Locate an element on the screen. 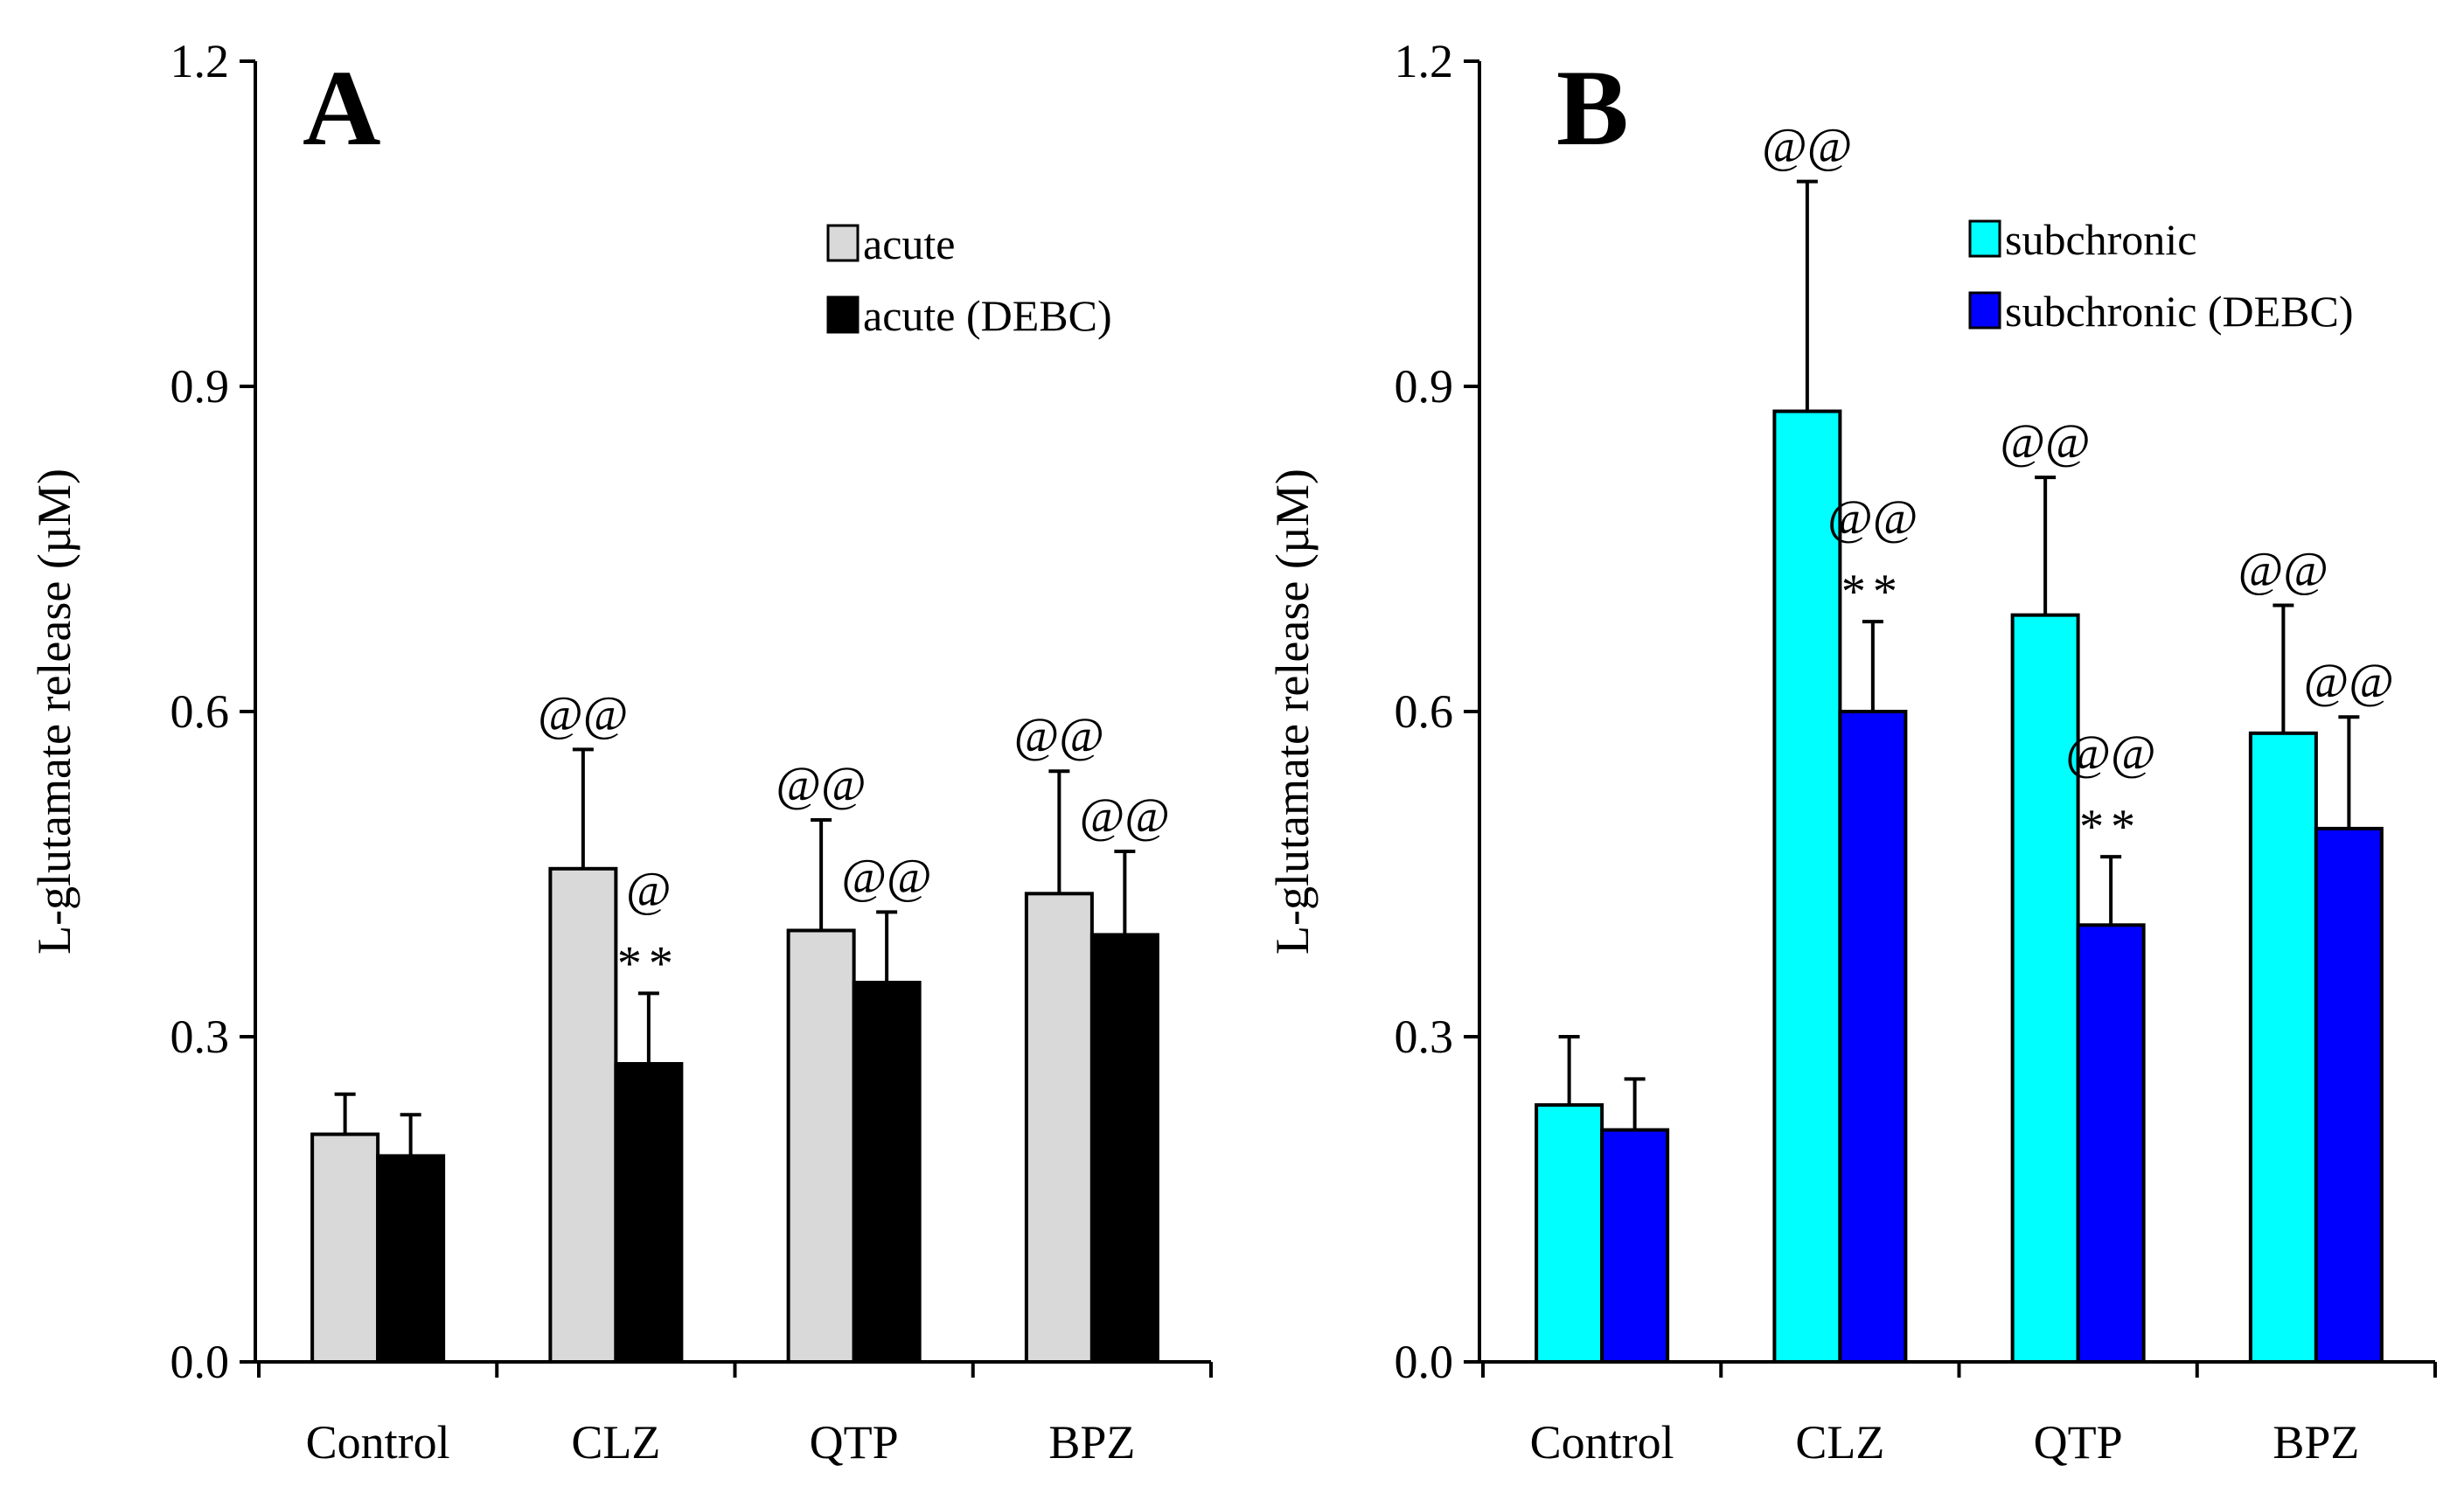  legend-label: acute is located at coordinates (909, 244).